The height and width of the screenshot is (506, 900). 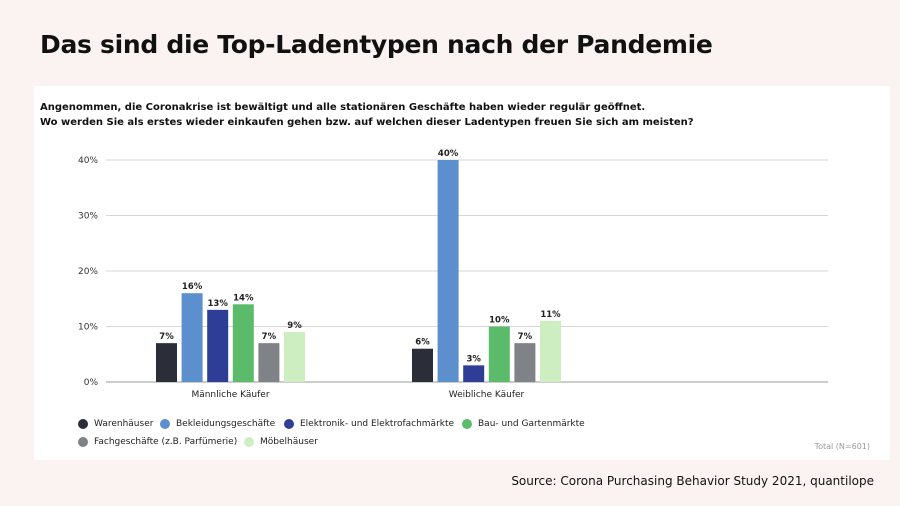 What do you see at coordinates (487, 395) in the screenshot?
I see `category-label: Weibliche Käufer` at bounding box center [487, 395].